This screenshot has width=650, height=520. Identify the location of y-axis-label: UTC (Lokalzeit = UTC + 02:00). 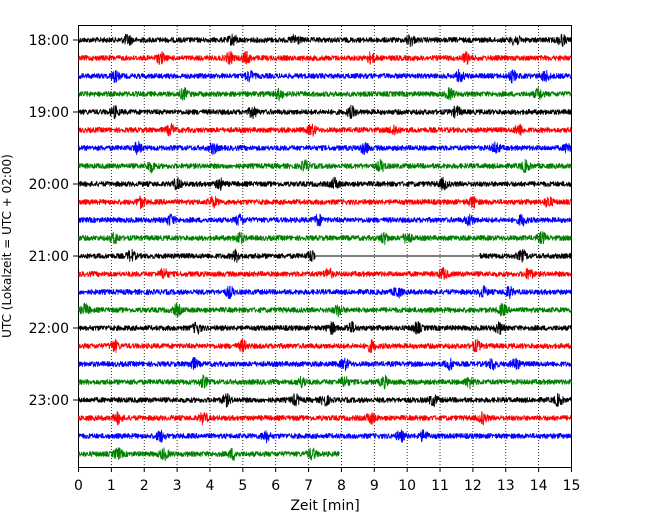
(7, 246).